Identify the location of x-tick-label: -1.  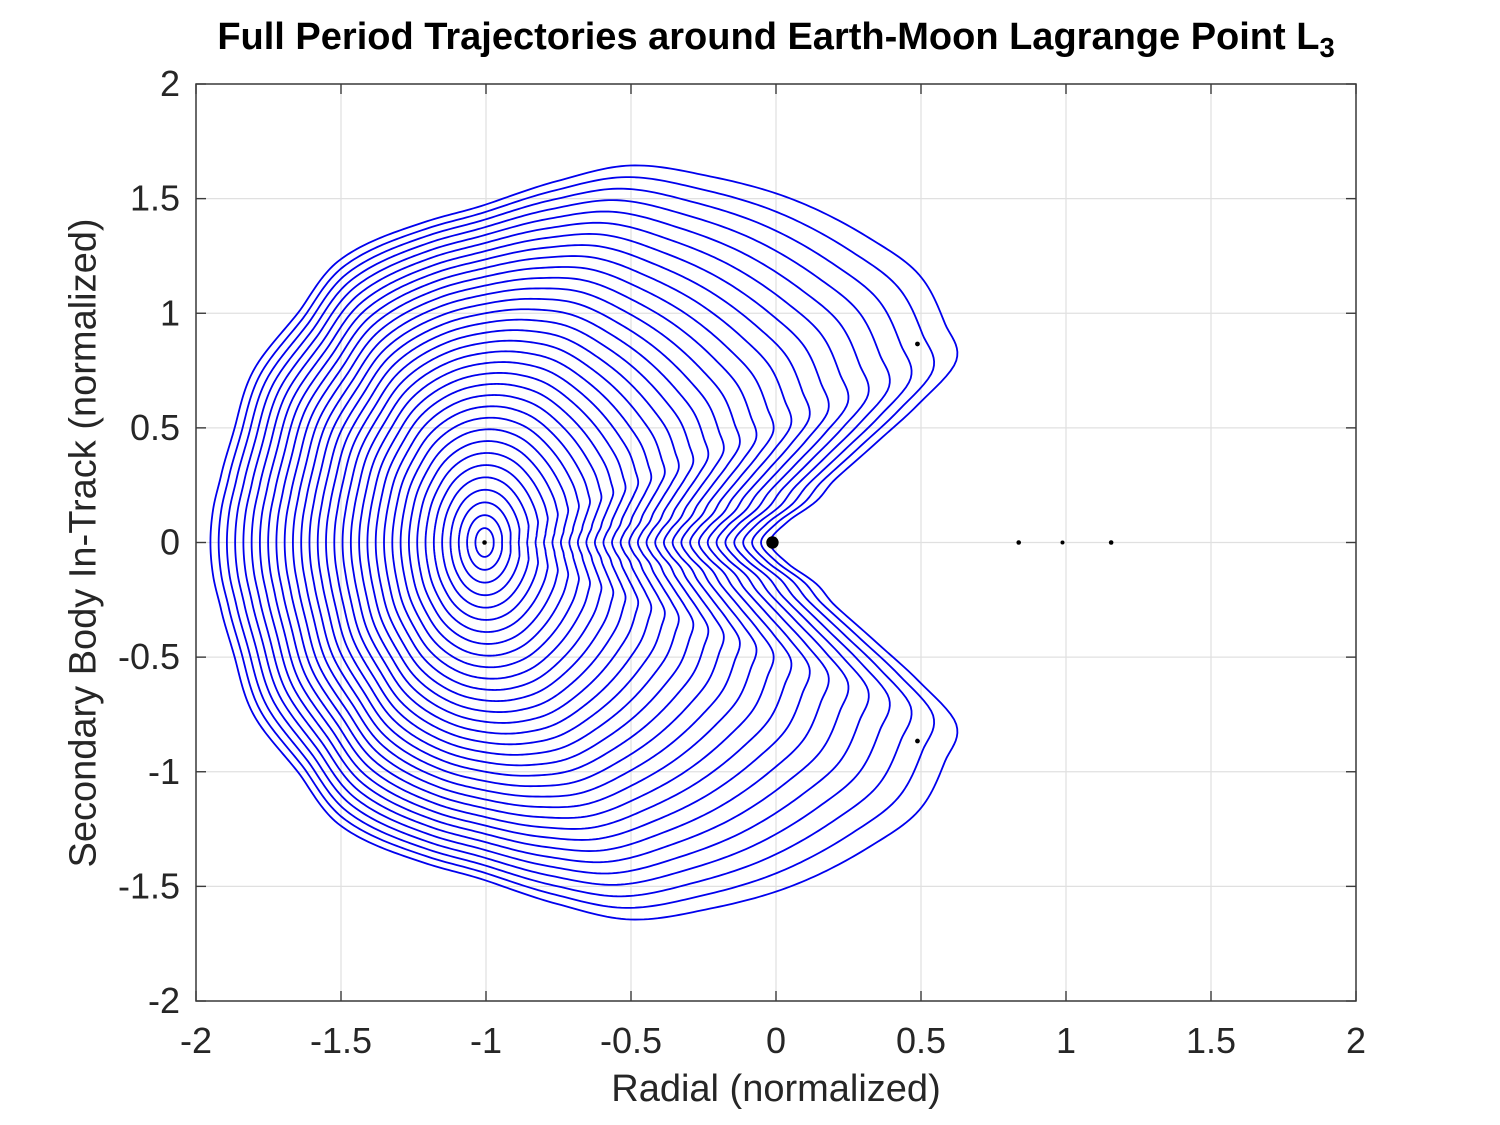
(486, 1040).